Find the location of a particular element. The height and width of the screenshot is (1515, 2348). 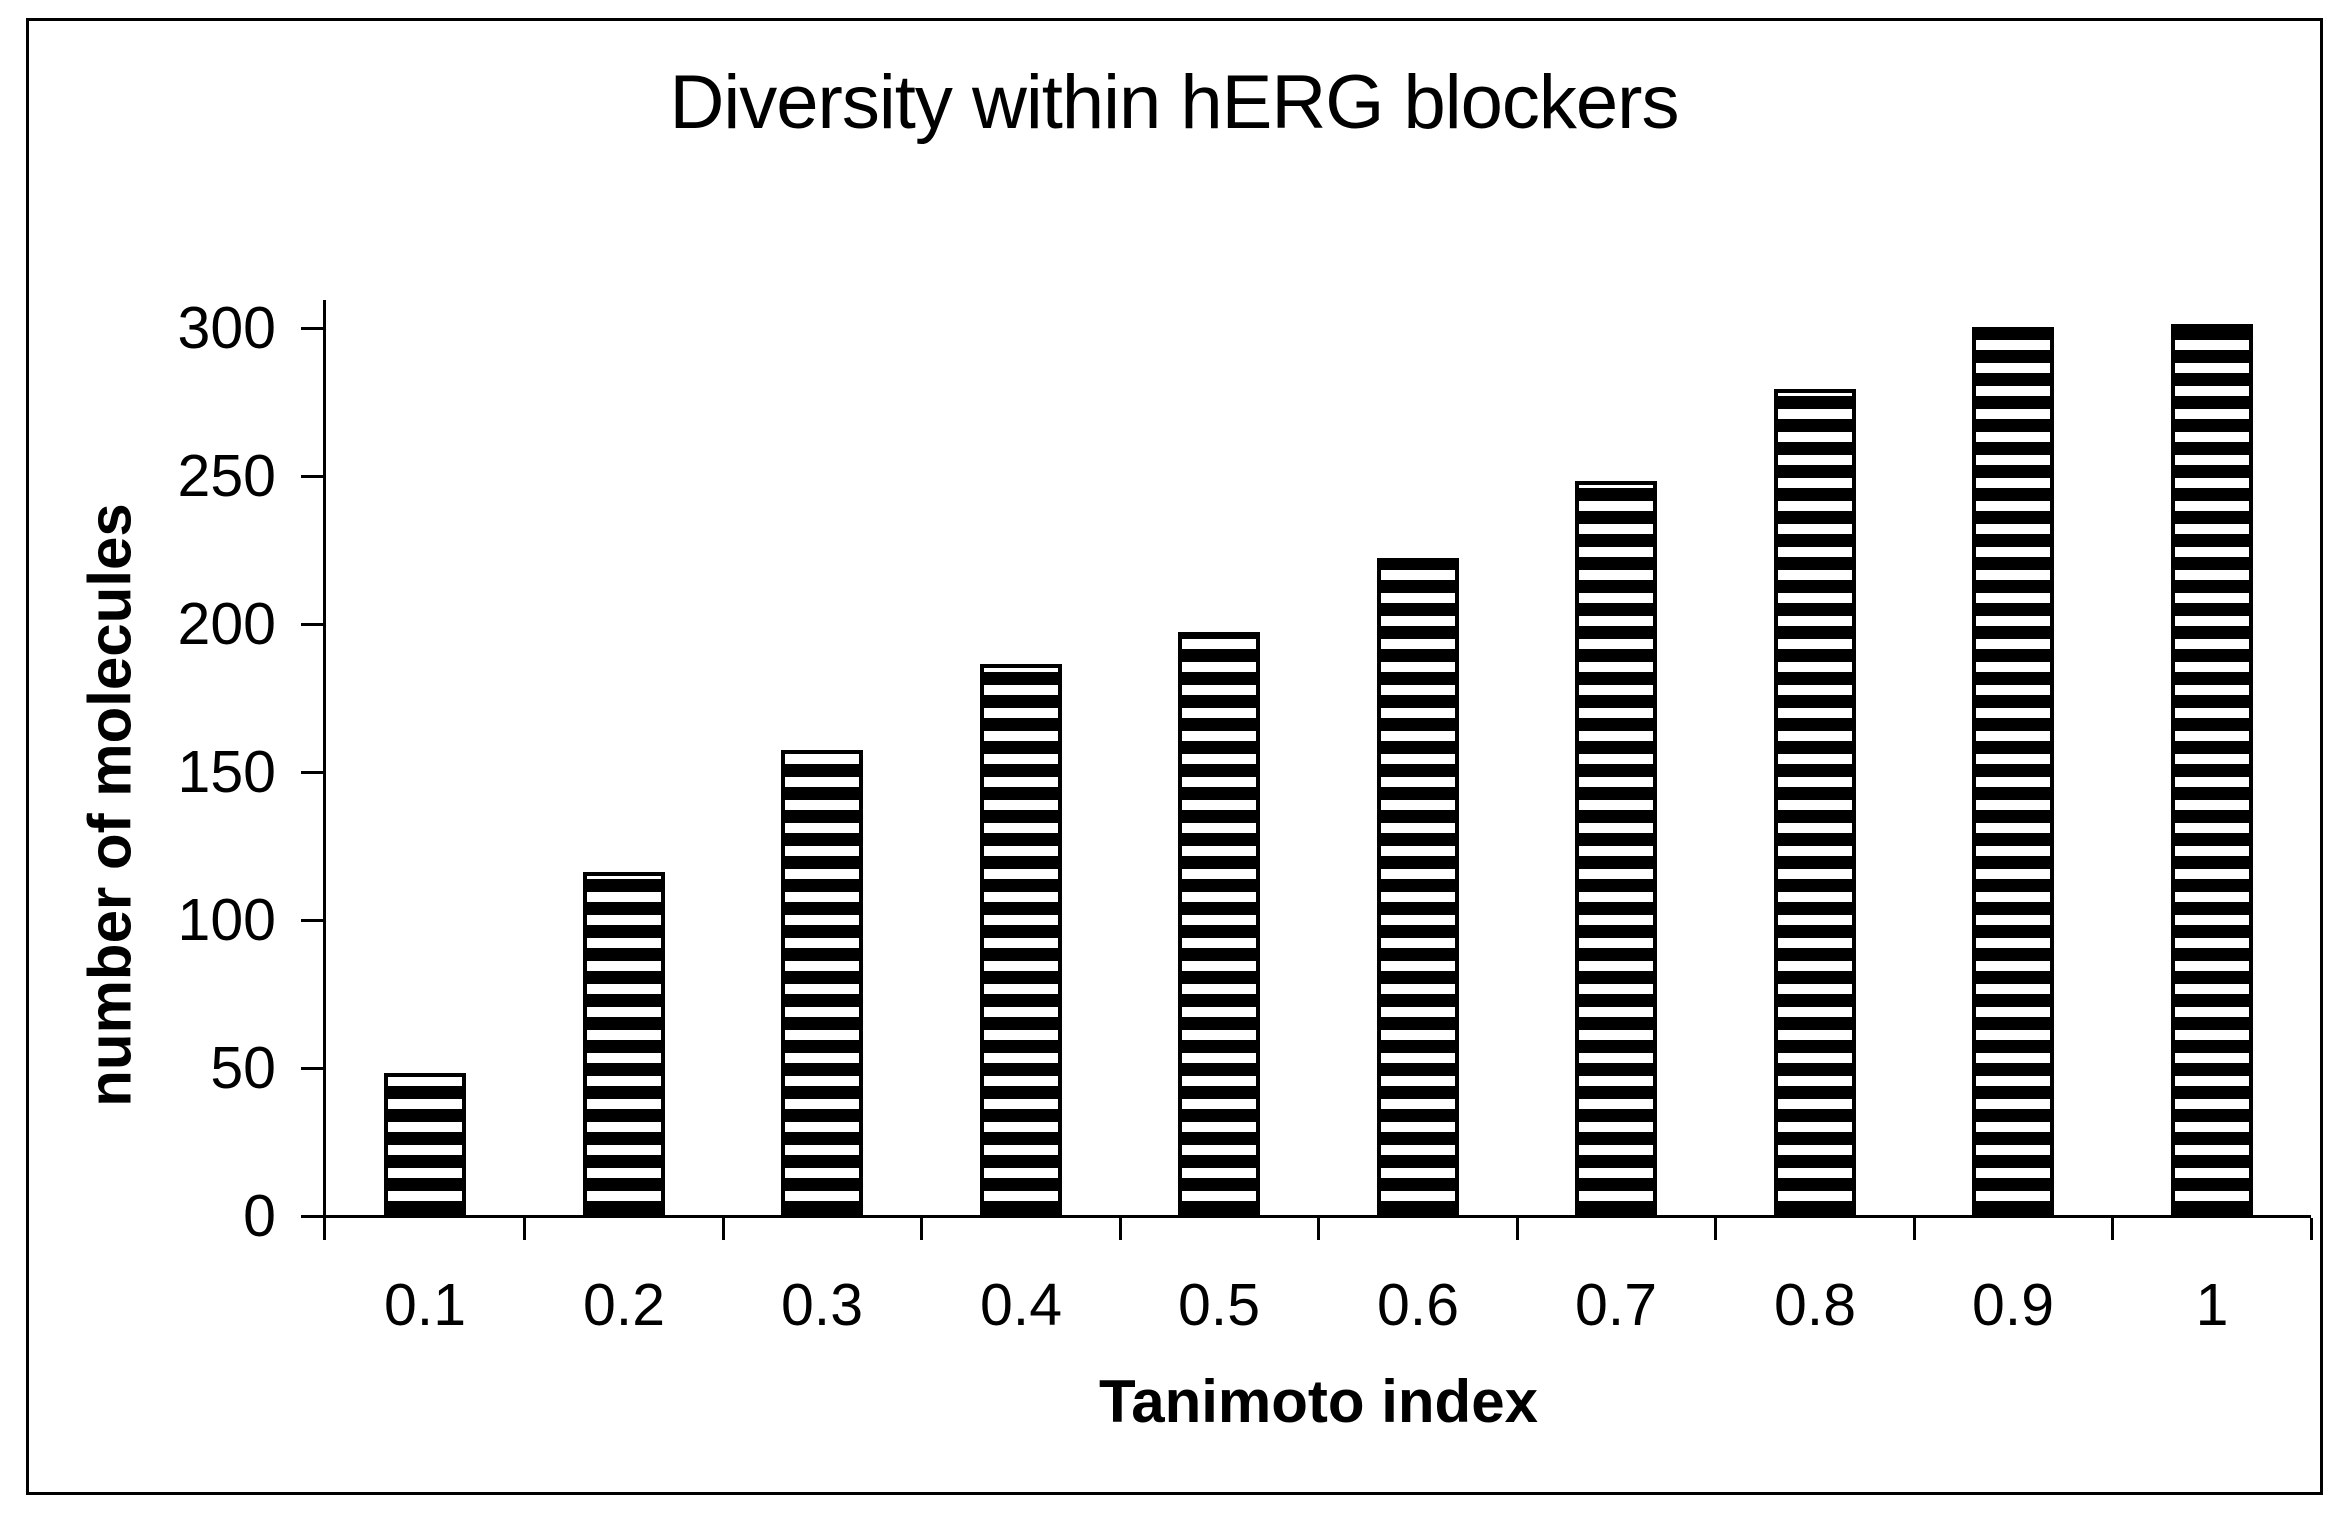

bar-0.8 is located at coordinates (1815, 803).